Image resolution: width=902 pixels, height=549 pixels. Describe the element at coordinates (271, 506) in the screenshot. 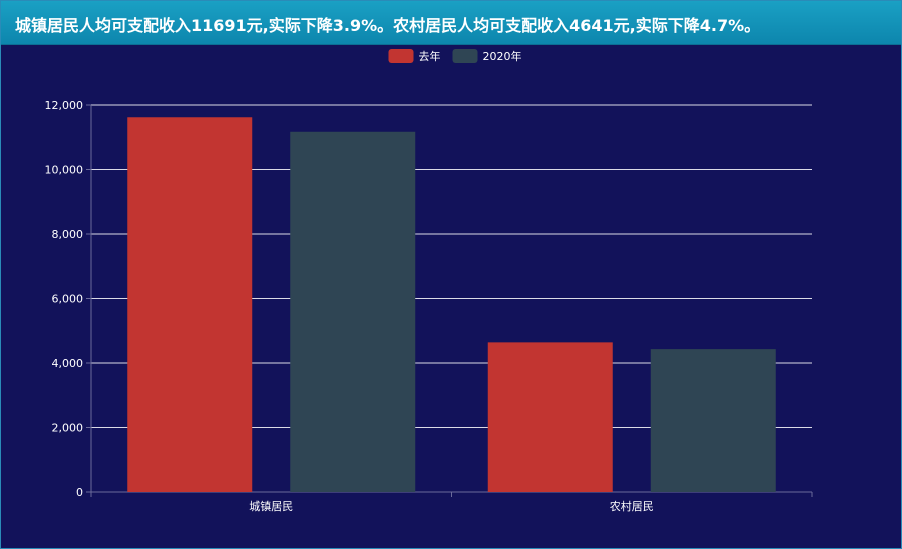

I see `x-tick-label: 城镇居民` at that location.